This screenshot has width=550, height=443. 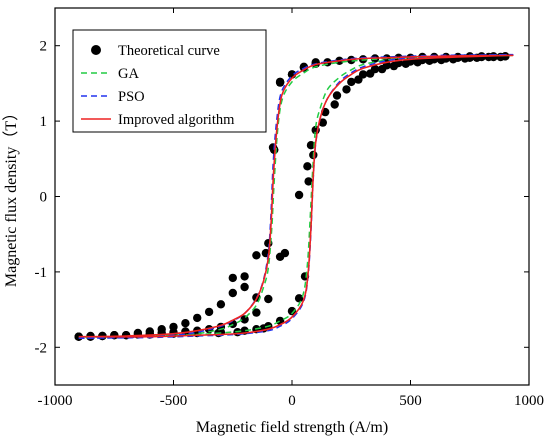 What do you see at coordinates (113, 97) in the screenshot?
I see `legend-item: PSO` at bounding box center [113, 97].